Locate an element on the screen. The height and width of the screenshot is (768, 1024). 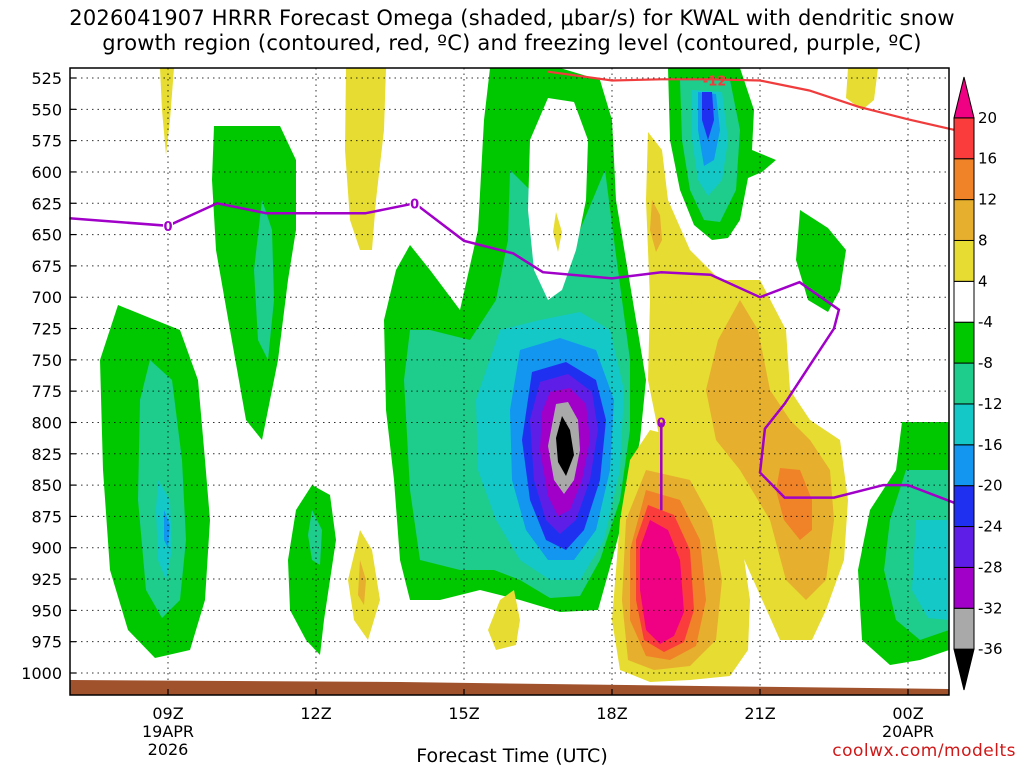
colorbar-label-8: 8 is located at coordinates (983, 240).